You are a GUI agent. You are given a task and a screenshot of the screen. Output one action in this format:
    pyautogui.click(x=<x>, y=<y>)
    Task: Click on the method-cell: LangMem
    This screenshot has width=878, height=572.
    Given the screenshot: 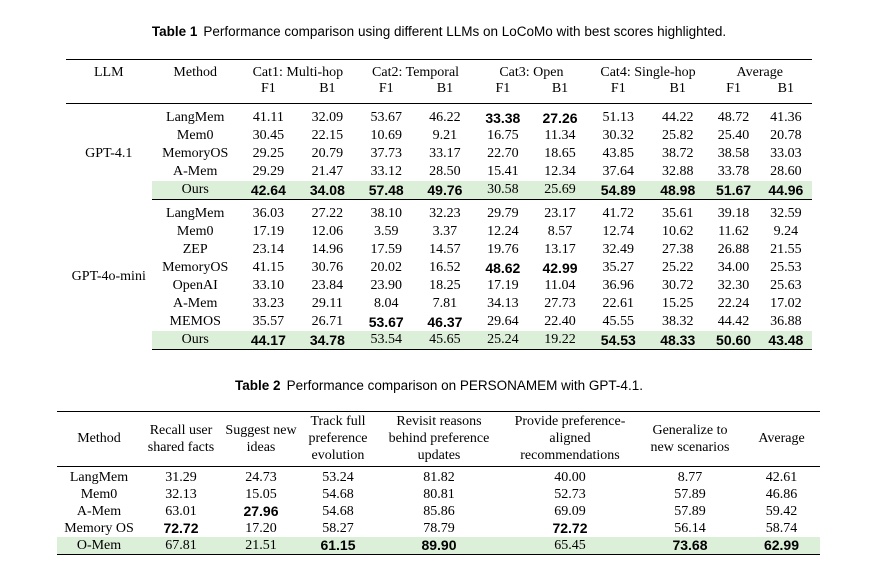 What is the action you would take?
    pyautogui.click(x=195, y=117)
    